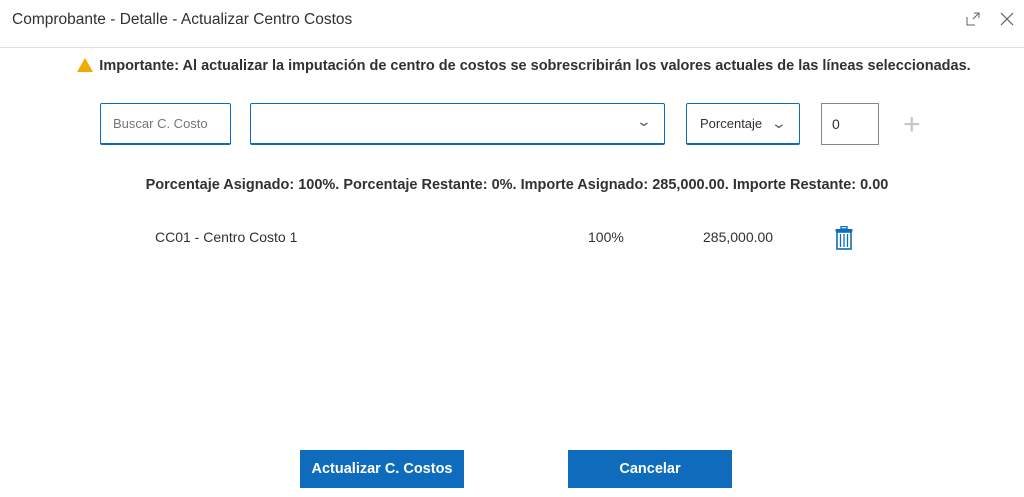 The width and height of the screenshot is (1024, 497). I want to click on type-dropdown: Porcentaje ⌄, so click(743, 124).